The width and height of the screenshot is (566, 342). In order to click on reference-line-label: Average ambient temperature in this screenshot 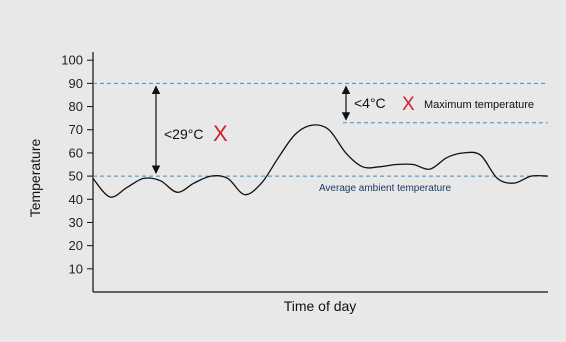, I will do `click(385, 188)`.